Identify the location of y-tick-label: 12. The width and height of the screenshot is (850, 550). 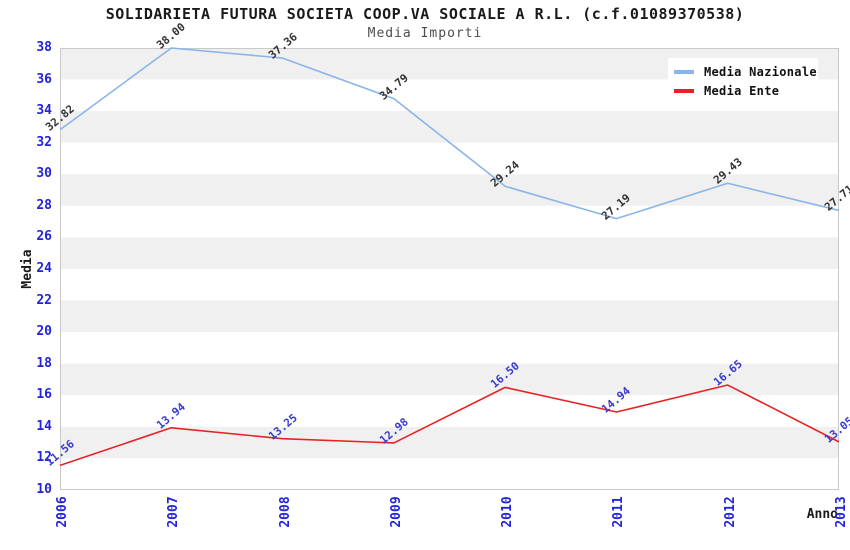
(44, 458).